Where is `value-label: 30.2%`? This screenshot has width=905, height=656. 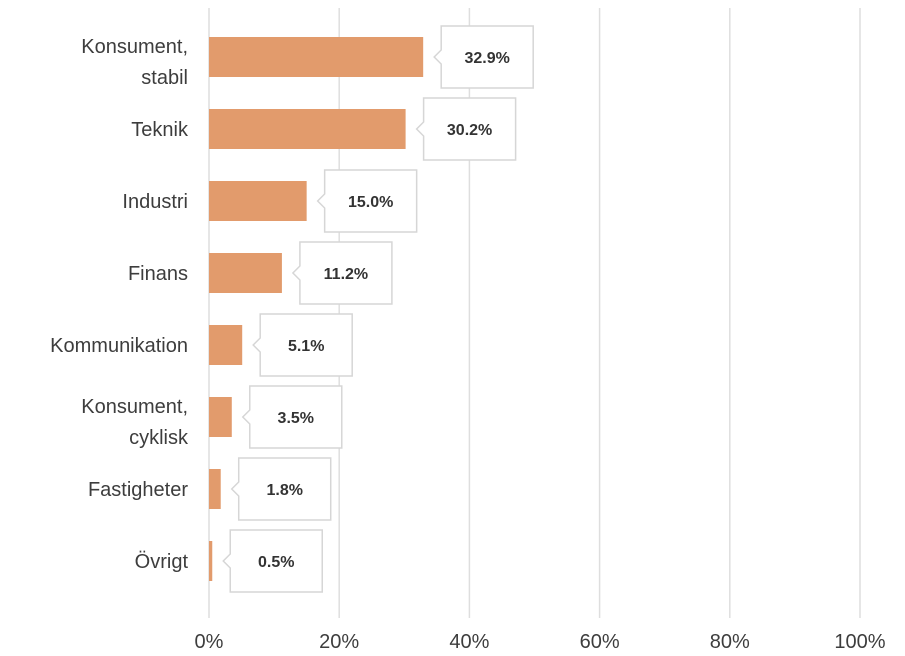 value-label: 30.2% is located at coordinates (469, 130).